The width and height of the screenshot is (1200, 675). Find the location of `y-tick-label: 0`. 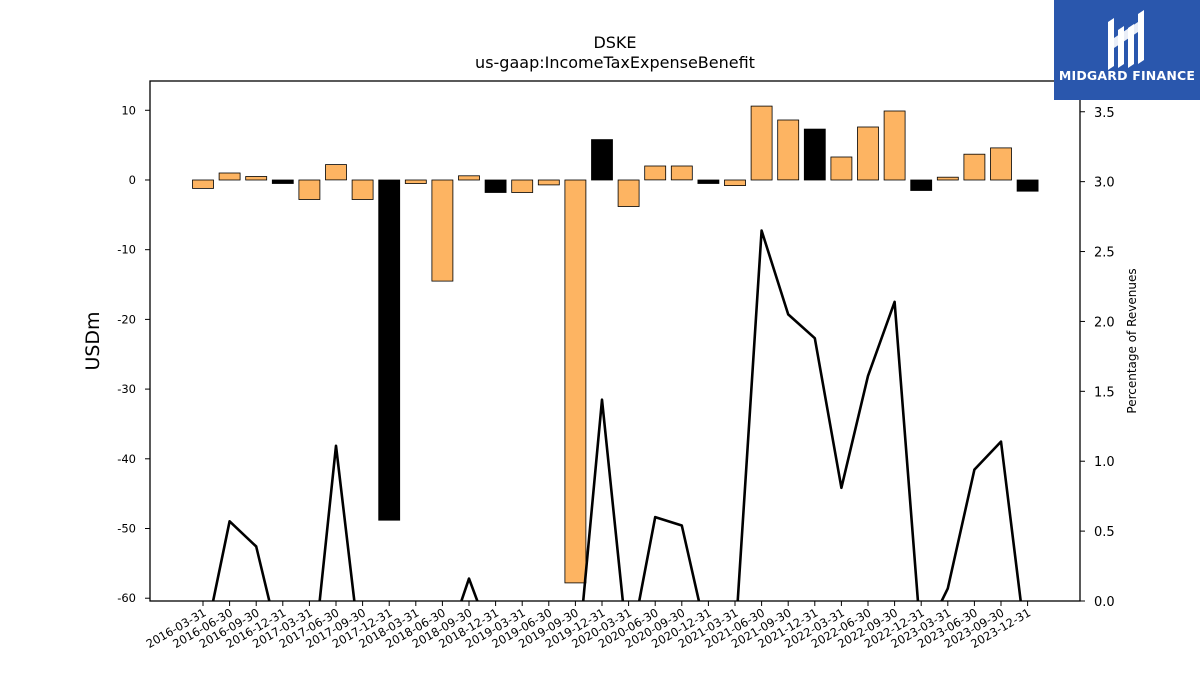

y-tick-label: 0 is located at coordinates (132, 180).